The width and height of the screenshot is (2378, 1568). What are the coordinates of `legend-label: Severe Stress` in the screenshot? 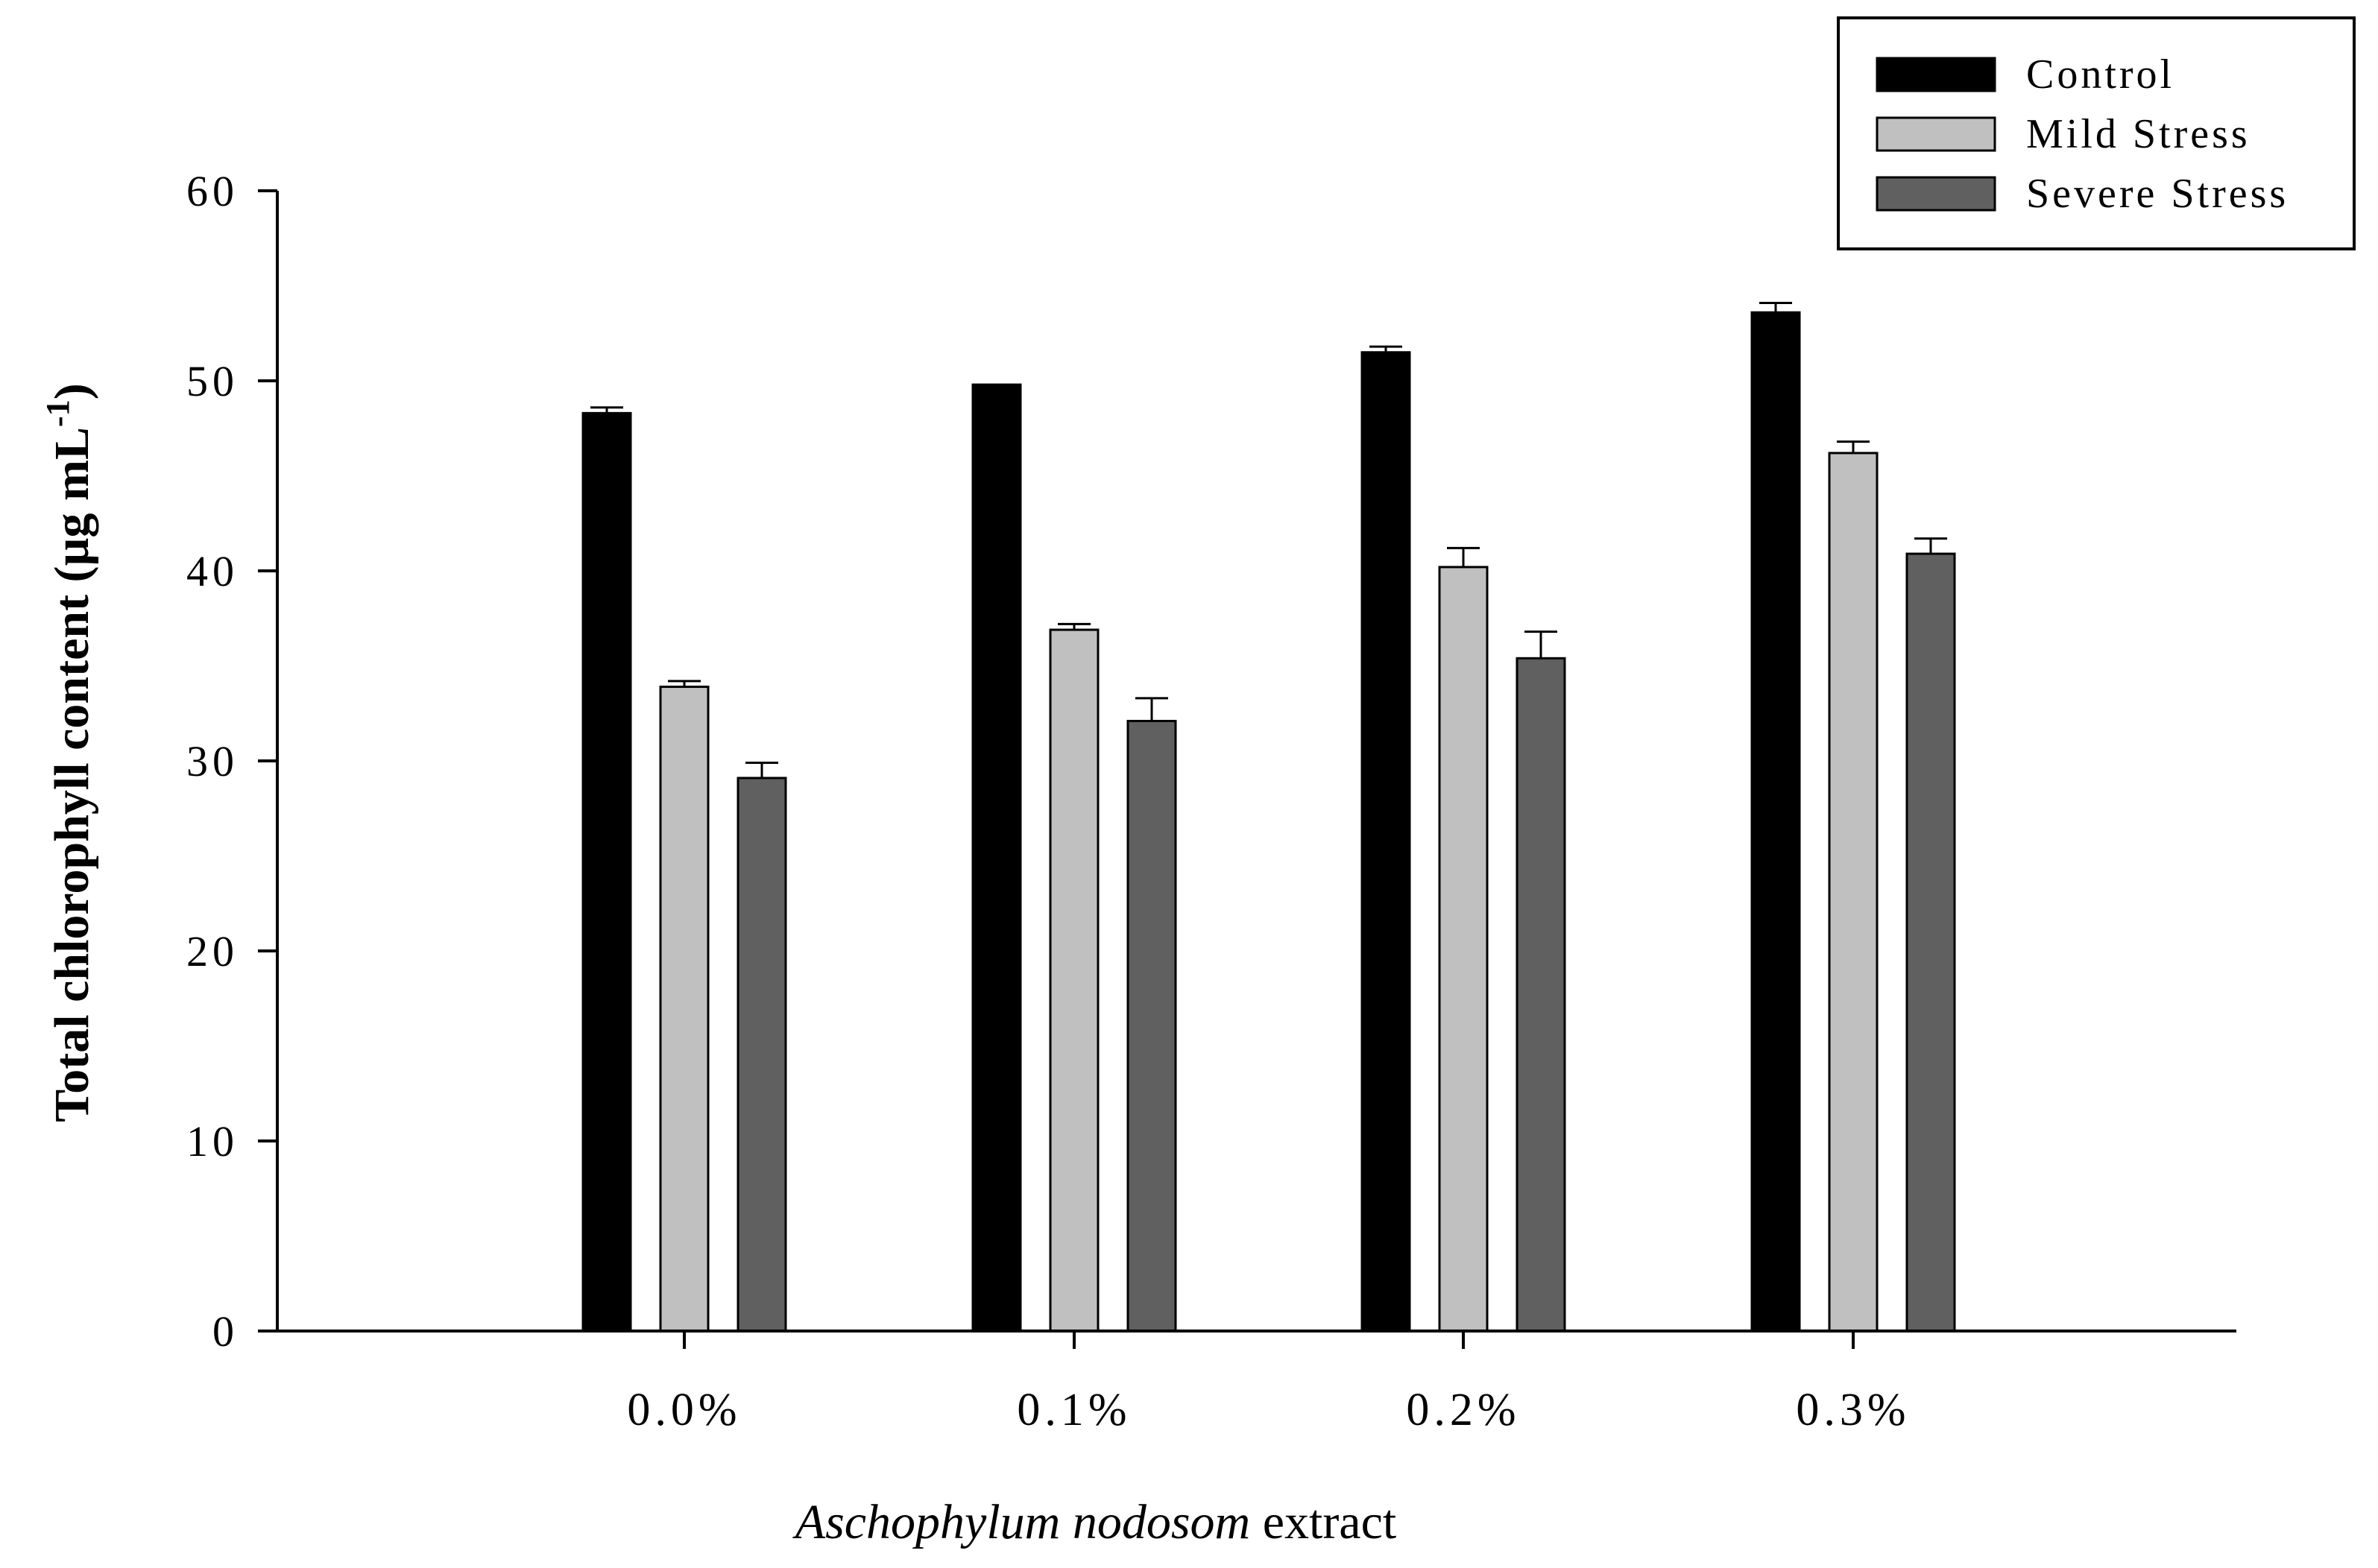 It's located at (2158, 194).